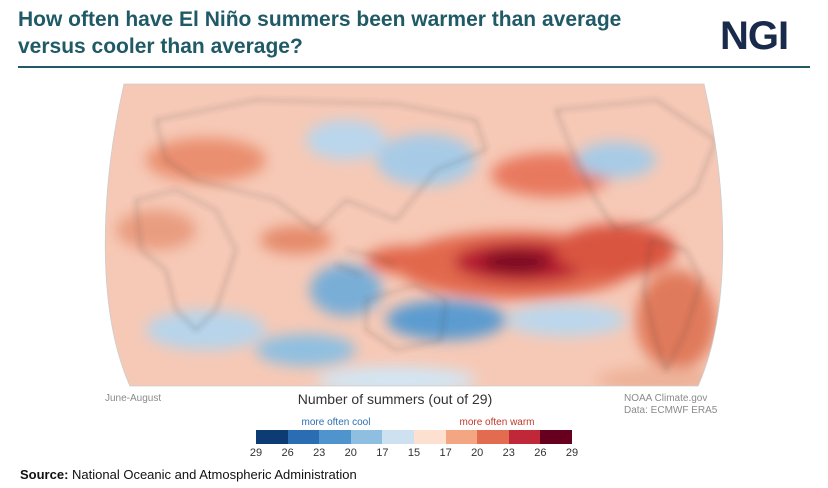  What do you see at coordinates (636, 165) in the screenshot?
I see `north-america-outline` at bounding box center [636, 165].